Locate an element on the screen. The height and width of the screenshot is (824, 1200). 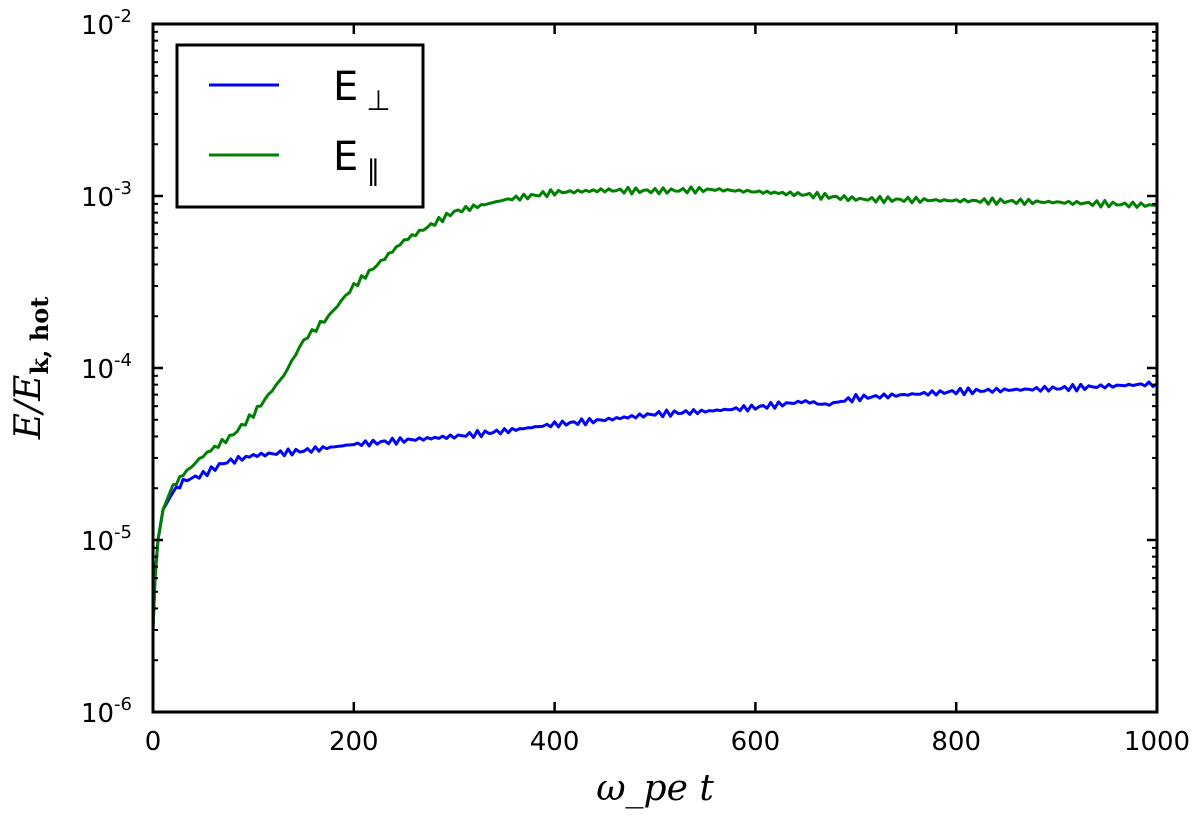
y-tick-label: 10⁻² is located at coordinates (106, 23).